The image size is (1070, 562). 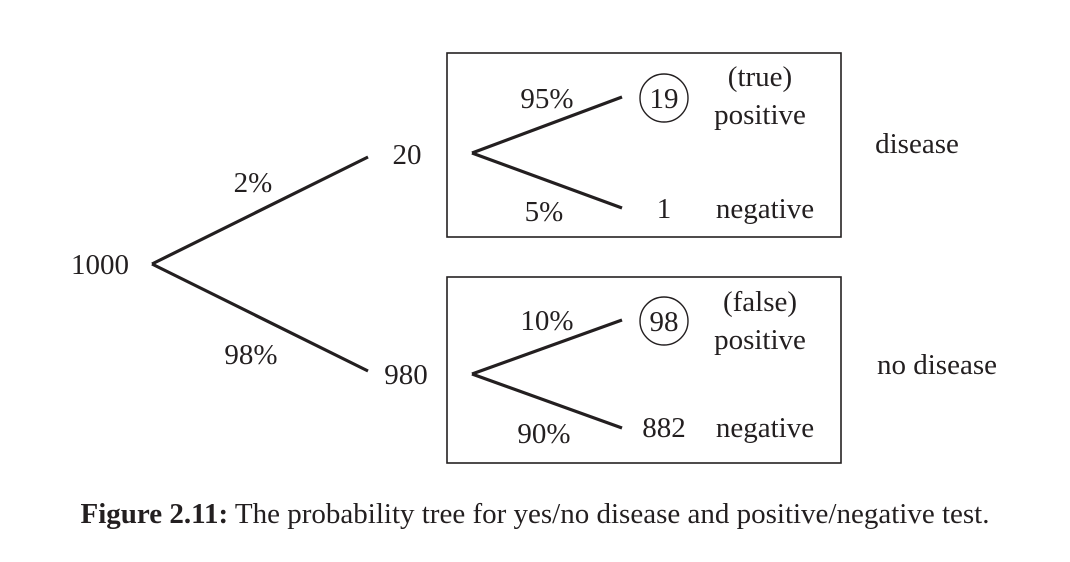 I want to click on figure-caption-label: Figure 2.11:, so click(x=154, y=514).